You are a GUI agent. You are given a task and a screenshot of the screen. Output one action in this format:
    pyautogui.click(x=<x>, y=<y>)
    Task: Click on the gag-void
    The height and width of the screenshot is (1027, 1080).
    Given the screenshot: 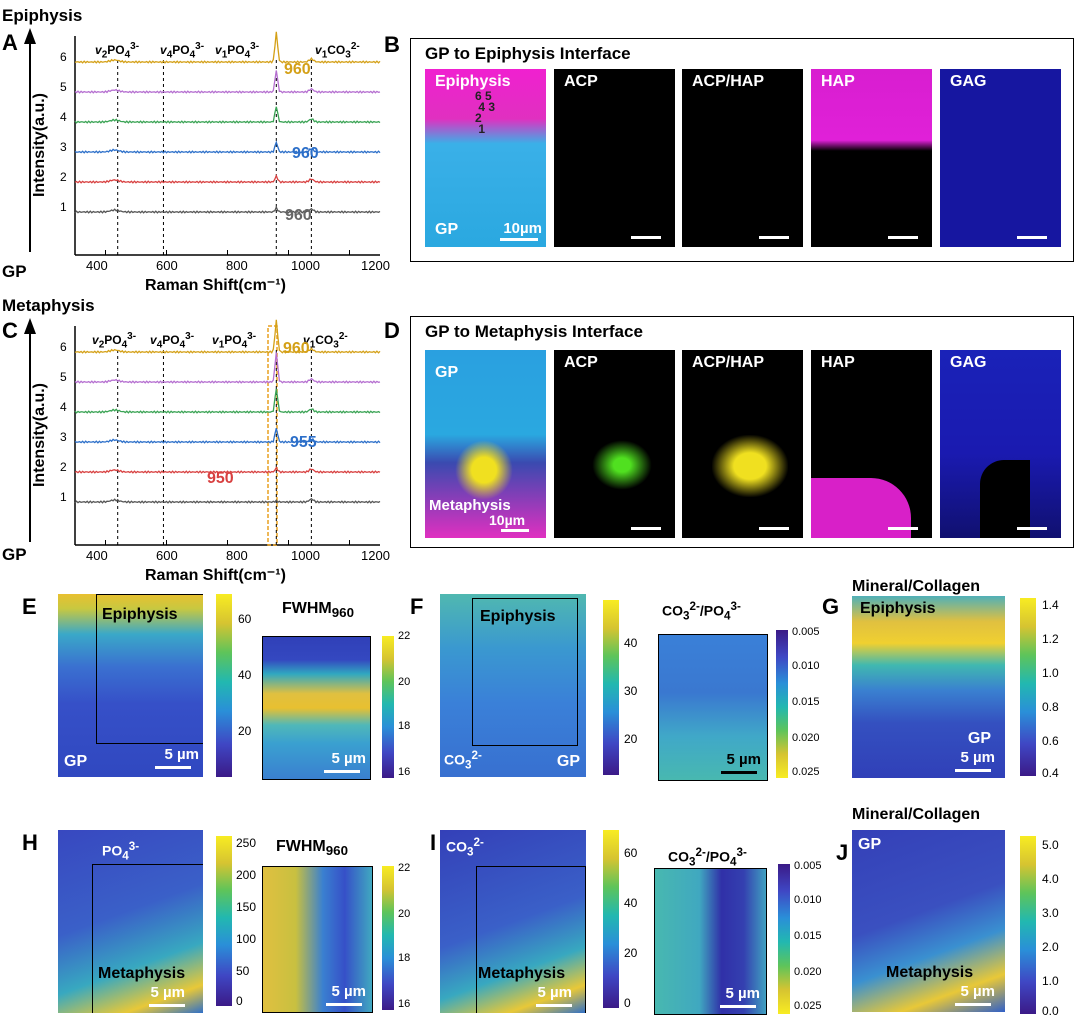 What is the action you would take?
    pyautogui.click(x=1005, y=499)
    